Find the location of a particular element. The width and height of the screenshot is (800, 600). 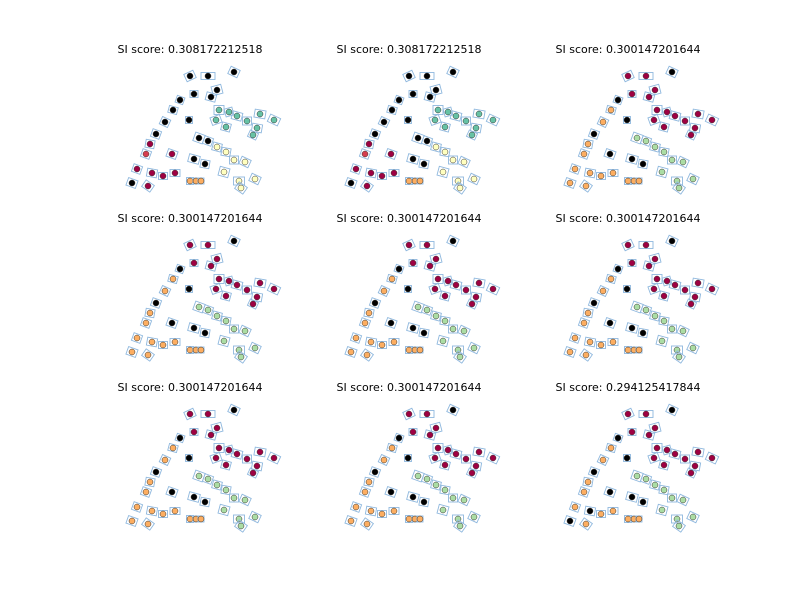

scatter-panel: SI score: 0.300147201644 is located at coordinates (638, 288).